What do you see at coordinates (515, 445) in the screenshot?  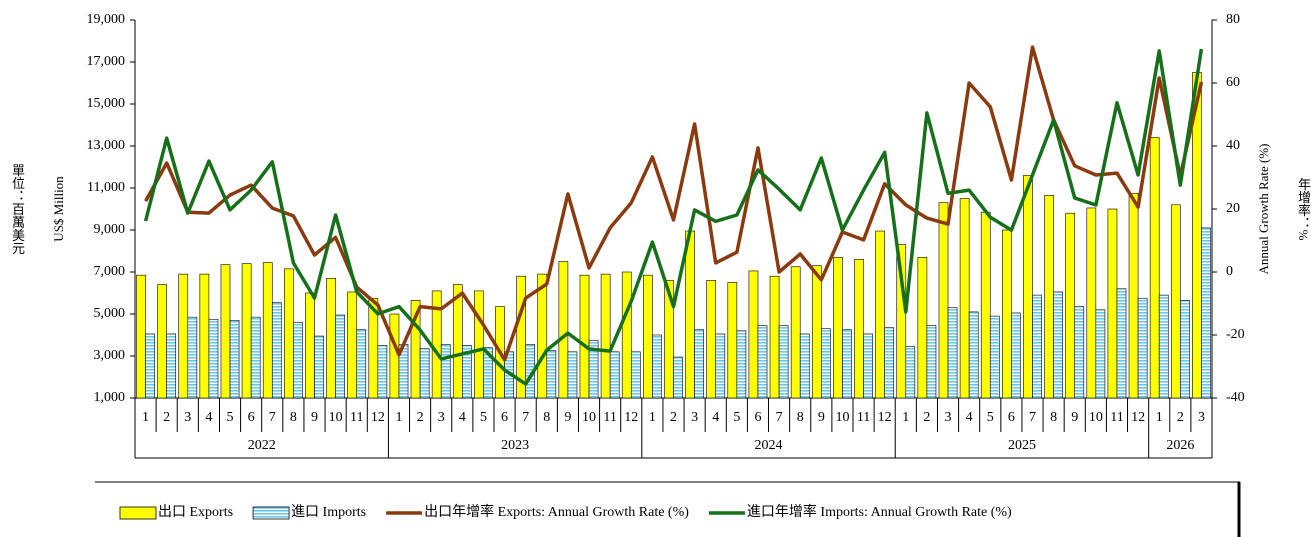 I see `year-label: 2023` at bounding box center [515, 445].